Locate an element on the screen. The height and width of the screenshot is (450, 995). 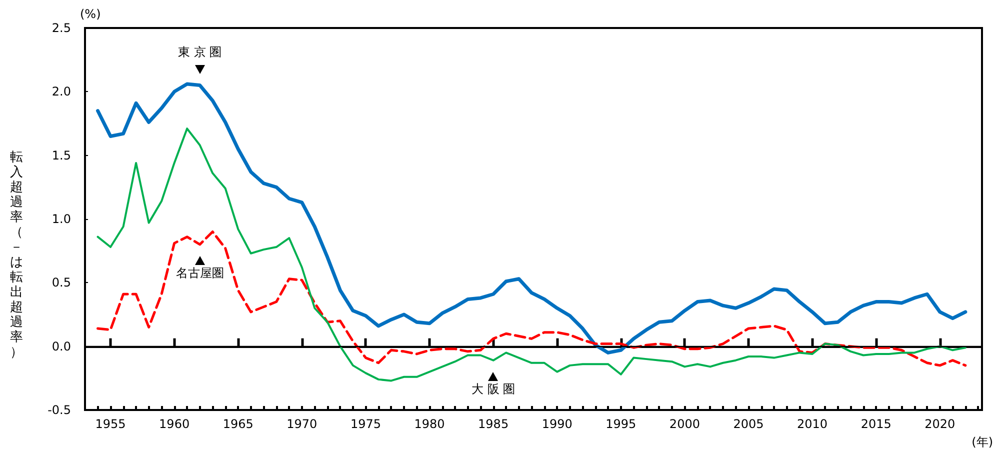
y-tick-label: 1.5 is located at coordinates (61, 155).